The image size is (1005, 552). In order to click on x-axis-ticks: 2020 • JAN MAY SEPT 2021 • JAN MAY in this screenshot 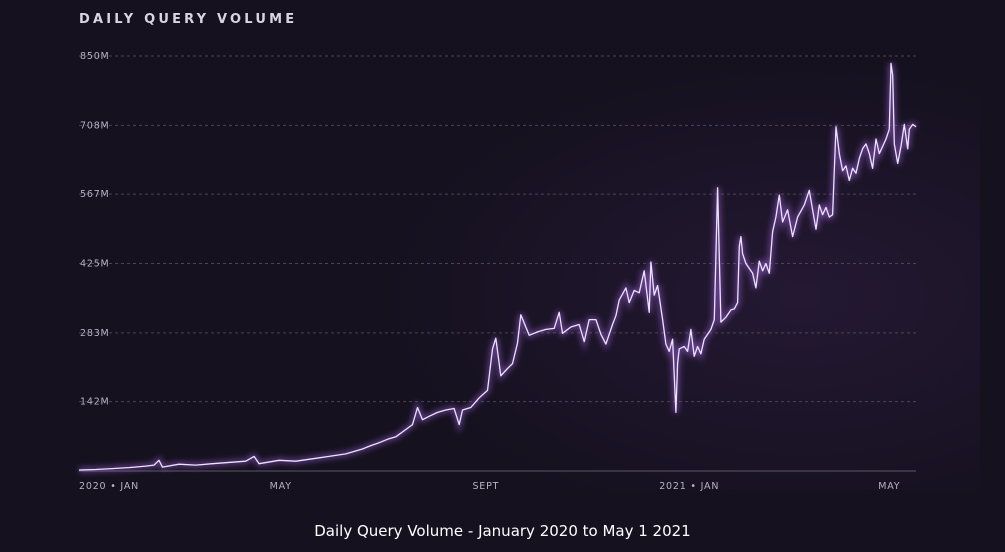, I will do `click(489, 486)`.